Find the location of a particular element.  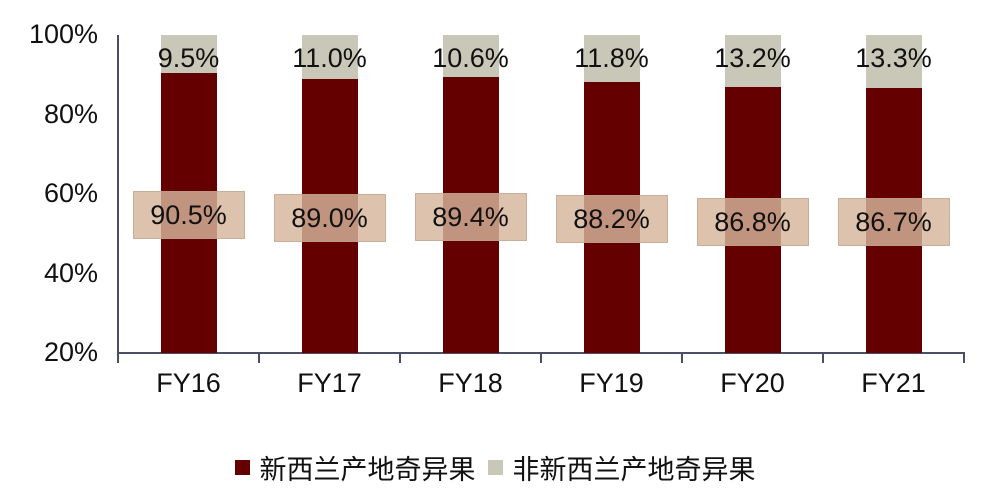

x-tick-label: FY21 is located at coordinates (893, 383).